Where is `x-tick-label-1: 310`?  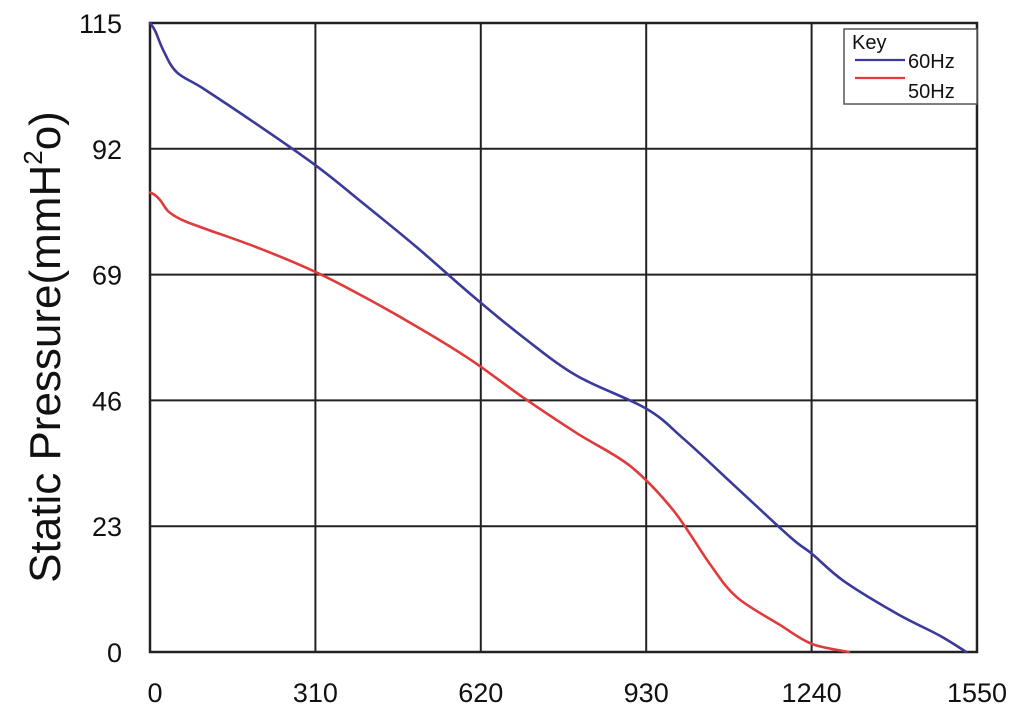 x-tick-label-1: 310 is located at coordinates (315, 693).